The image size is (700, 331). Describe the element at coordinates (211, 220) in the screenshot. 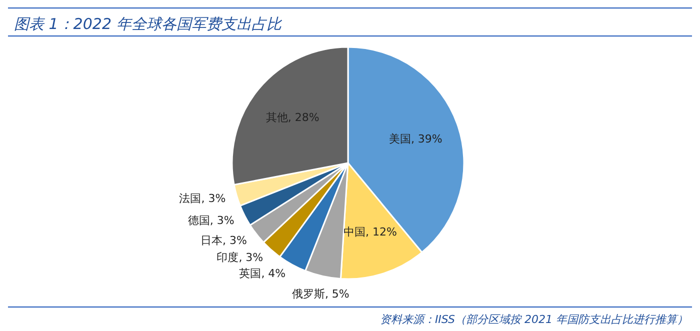

I see `slice-label: 德国, 3%` at that location.